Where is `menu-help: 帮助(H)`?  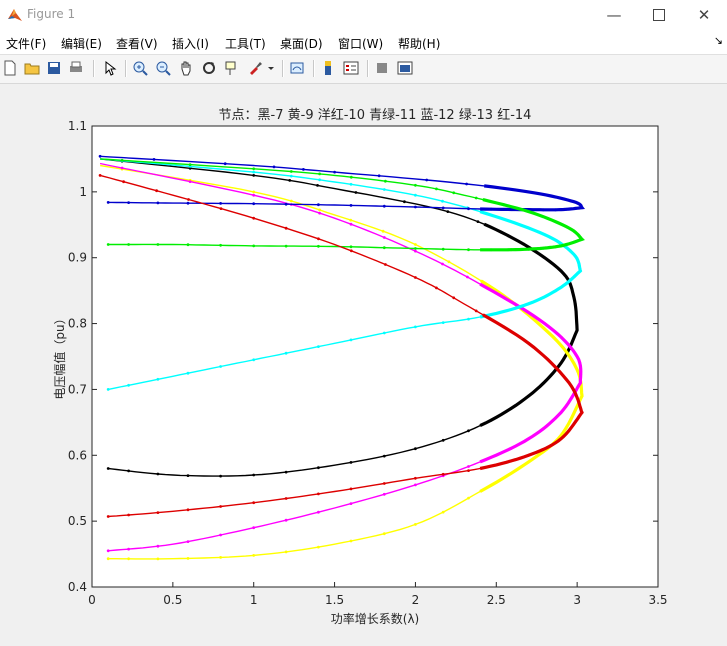 menu-help: 帮助(H) is located at coordinates (419, 44).